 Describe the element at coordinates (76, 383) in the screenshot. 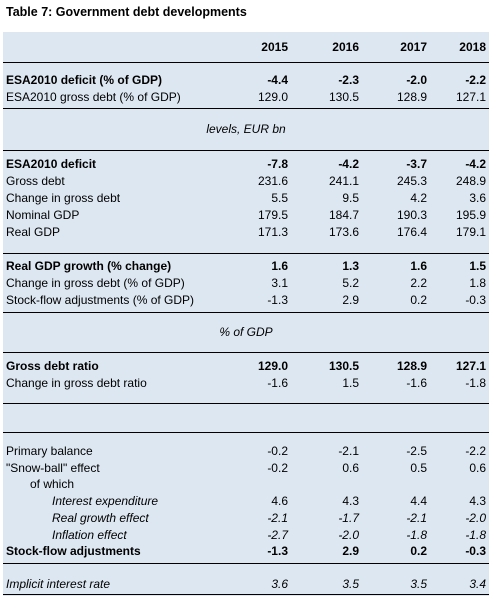

I see `row-label: Change in gross debt ratio` at that location.